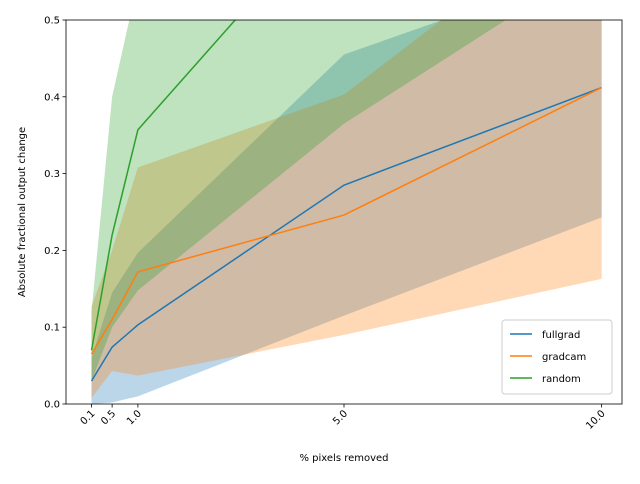  What do you see at coordinates (108, 417) in the screenshot?
I see `x-tick-label: 0.5` at bounding box center [108, 417].